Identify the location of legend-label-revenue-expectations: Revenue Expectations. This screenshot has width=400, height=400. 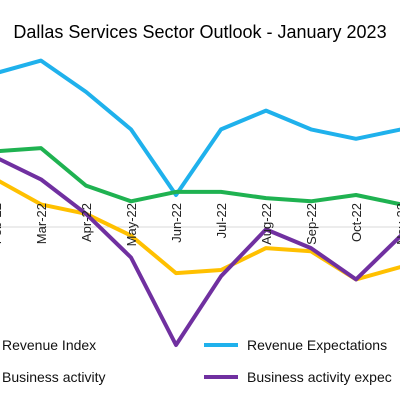
(317, 345).